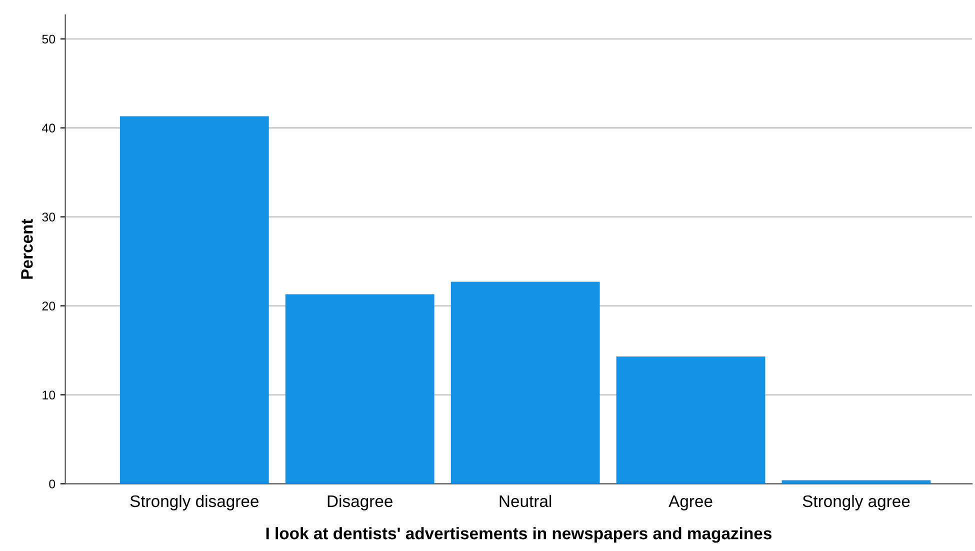  I want to click on x-tick-label: Disagree, so click(360, 502).